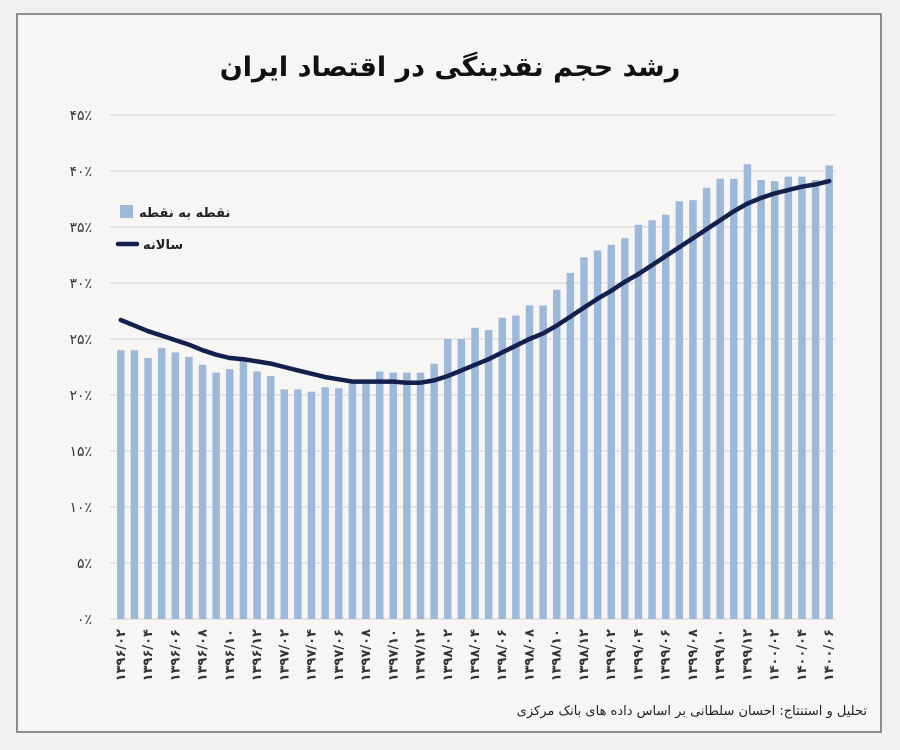  Describe the element at coordinates (184, 213) in the screenshot. I see `legend-label-bar: نقطه به نقطه` at that location.